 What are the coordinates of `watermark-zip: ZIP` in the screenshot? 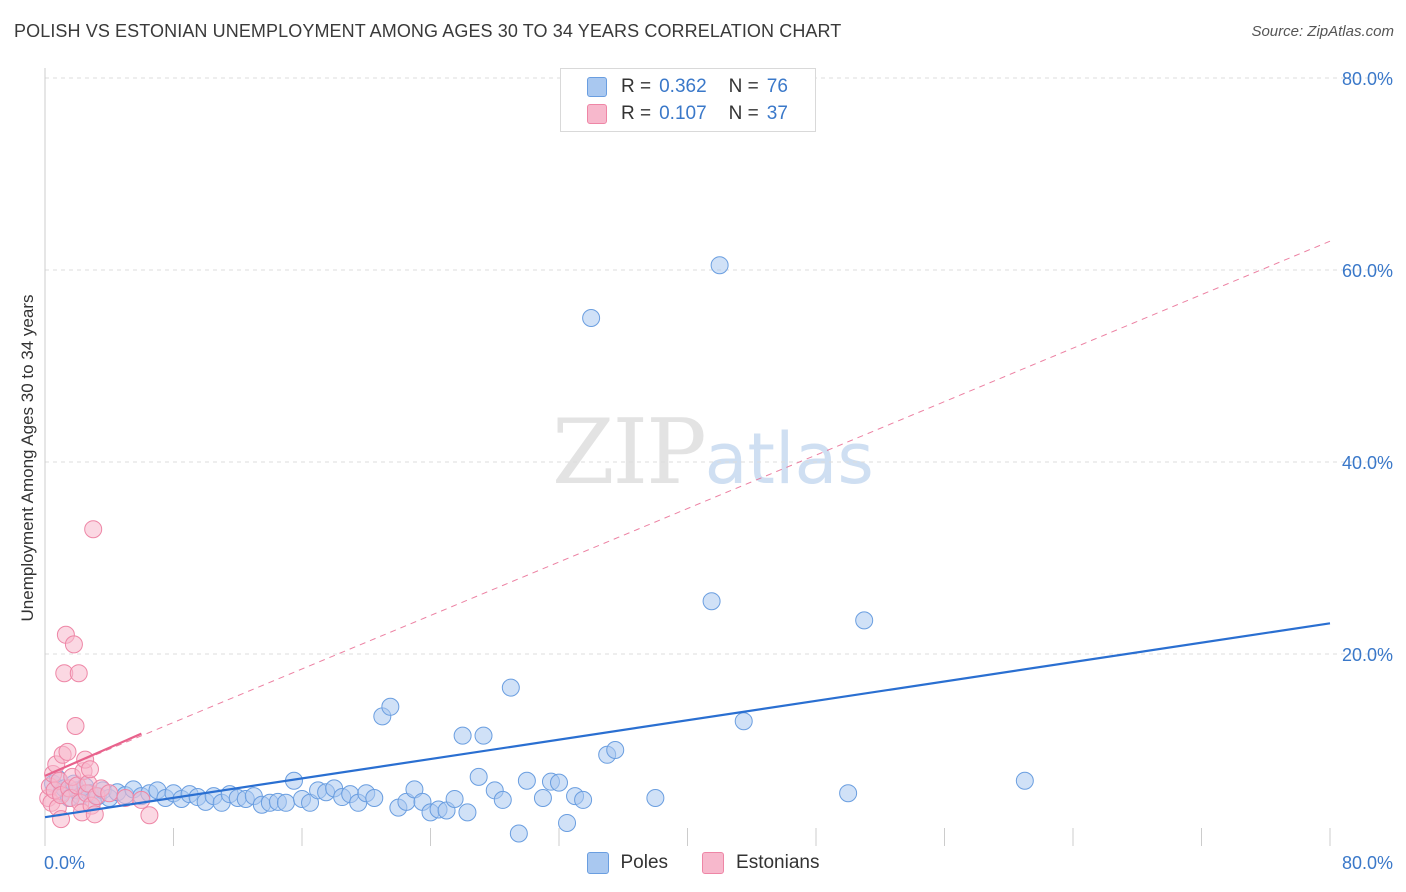 It's located at (629, 452).